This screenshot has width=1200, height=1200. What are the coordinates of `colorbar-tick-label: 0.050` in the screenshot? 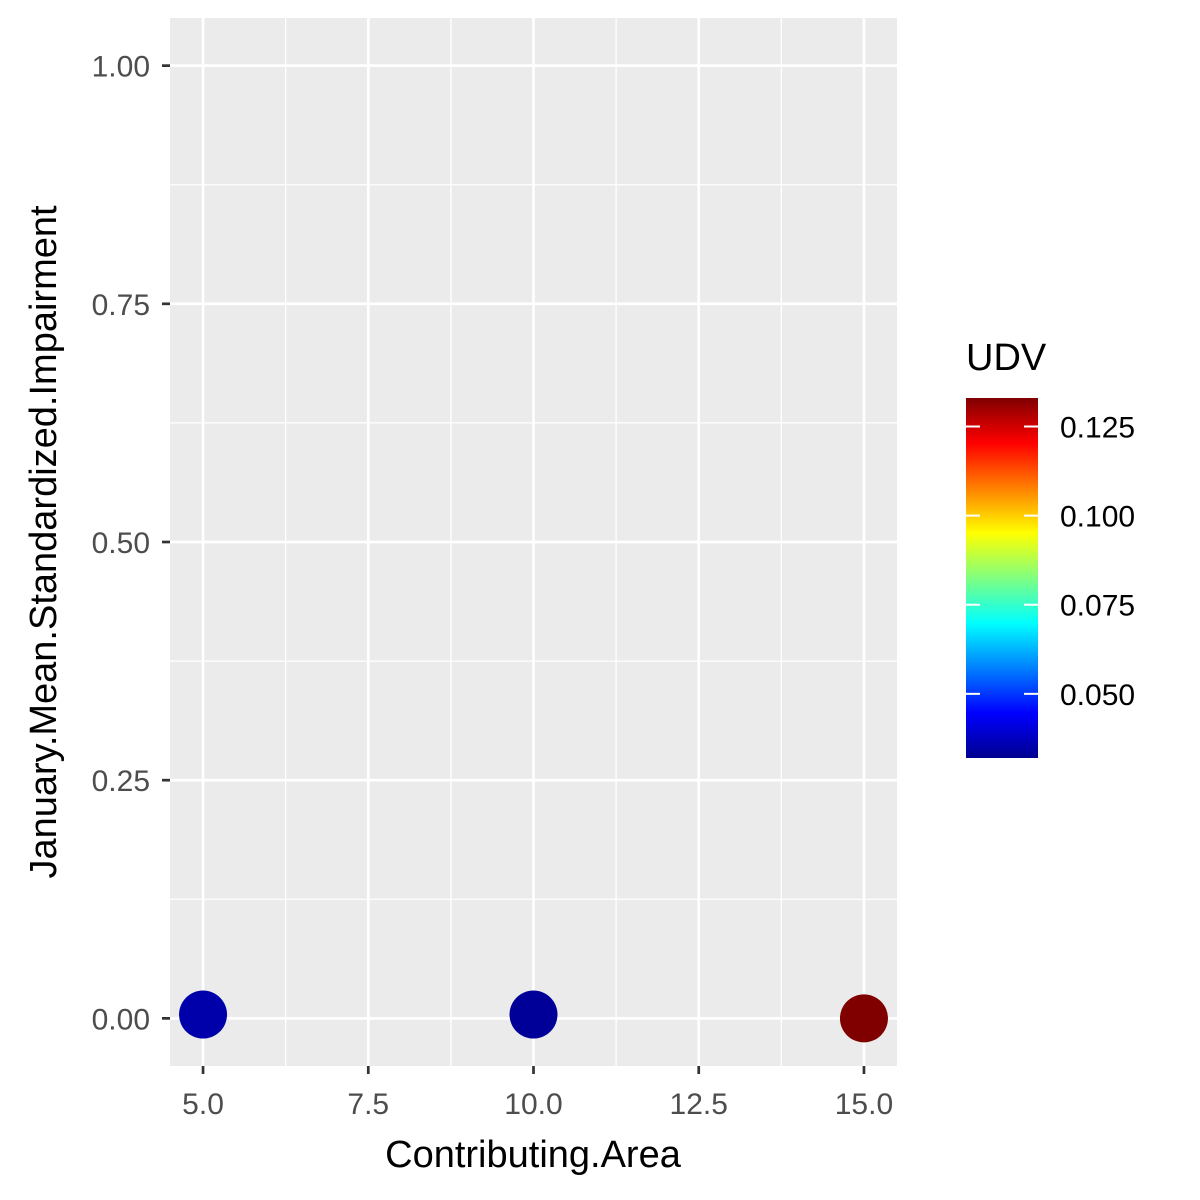 It's located at (1097, 695).